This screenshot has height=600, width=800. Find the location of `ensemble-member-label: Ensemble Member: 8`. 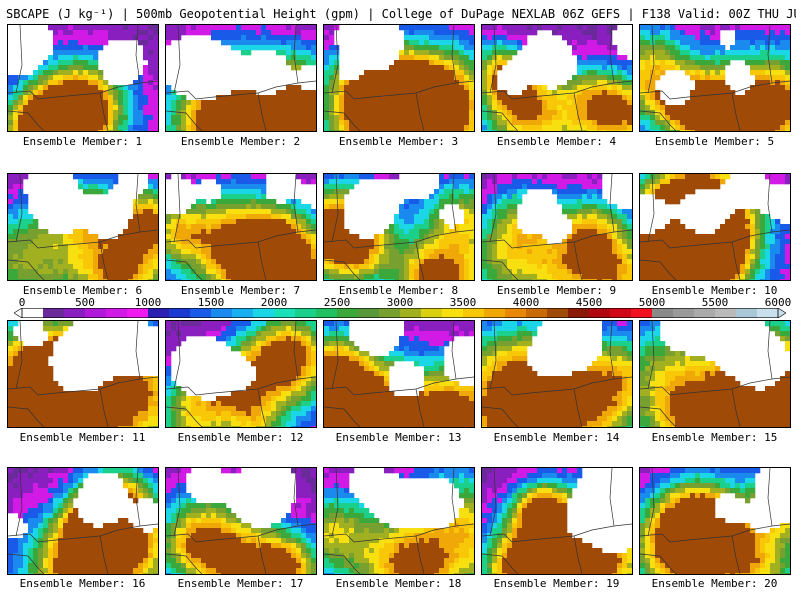

ensemble-member-label: Ensemble Member: 8 is located at coordinates (398, 290).